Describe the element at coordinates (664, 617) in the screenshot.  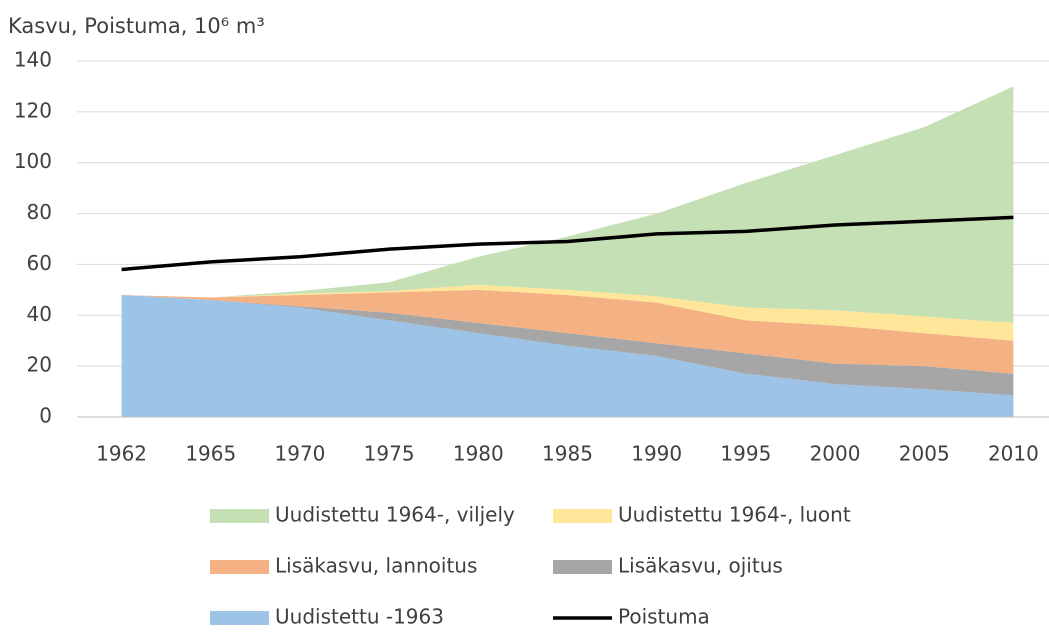
I see `legend-label: Poistuma` at that location.